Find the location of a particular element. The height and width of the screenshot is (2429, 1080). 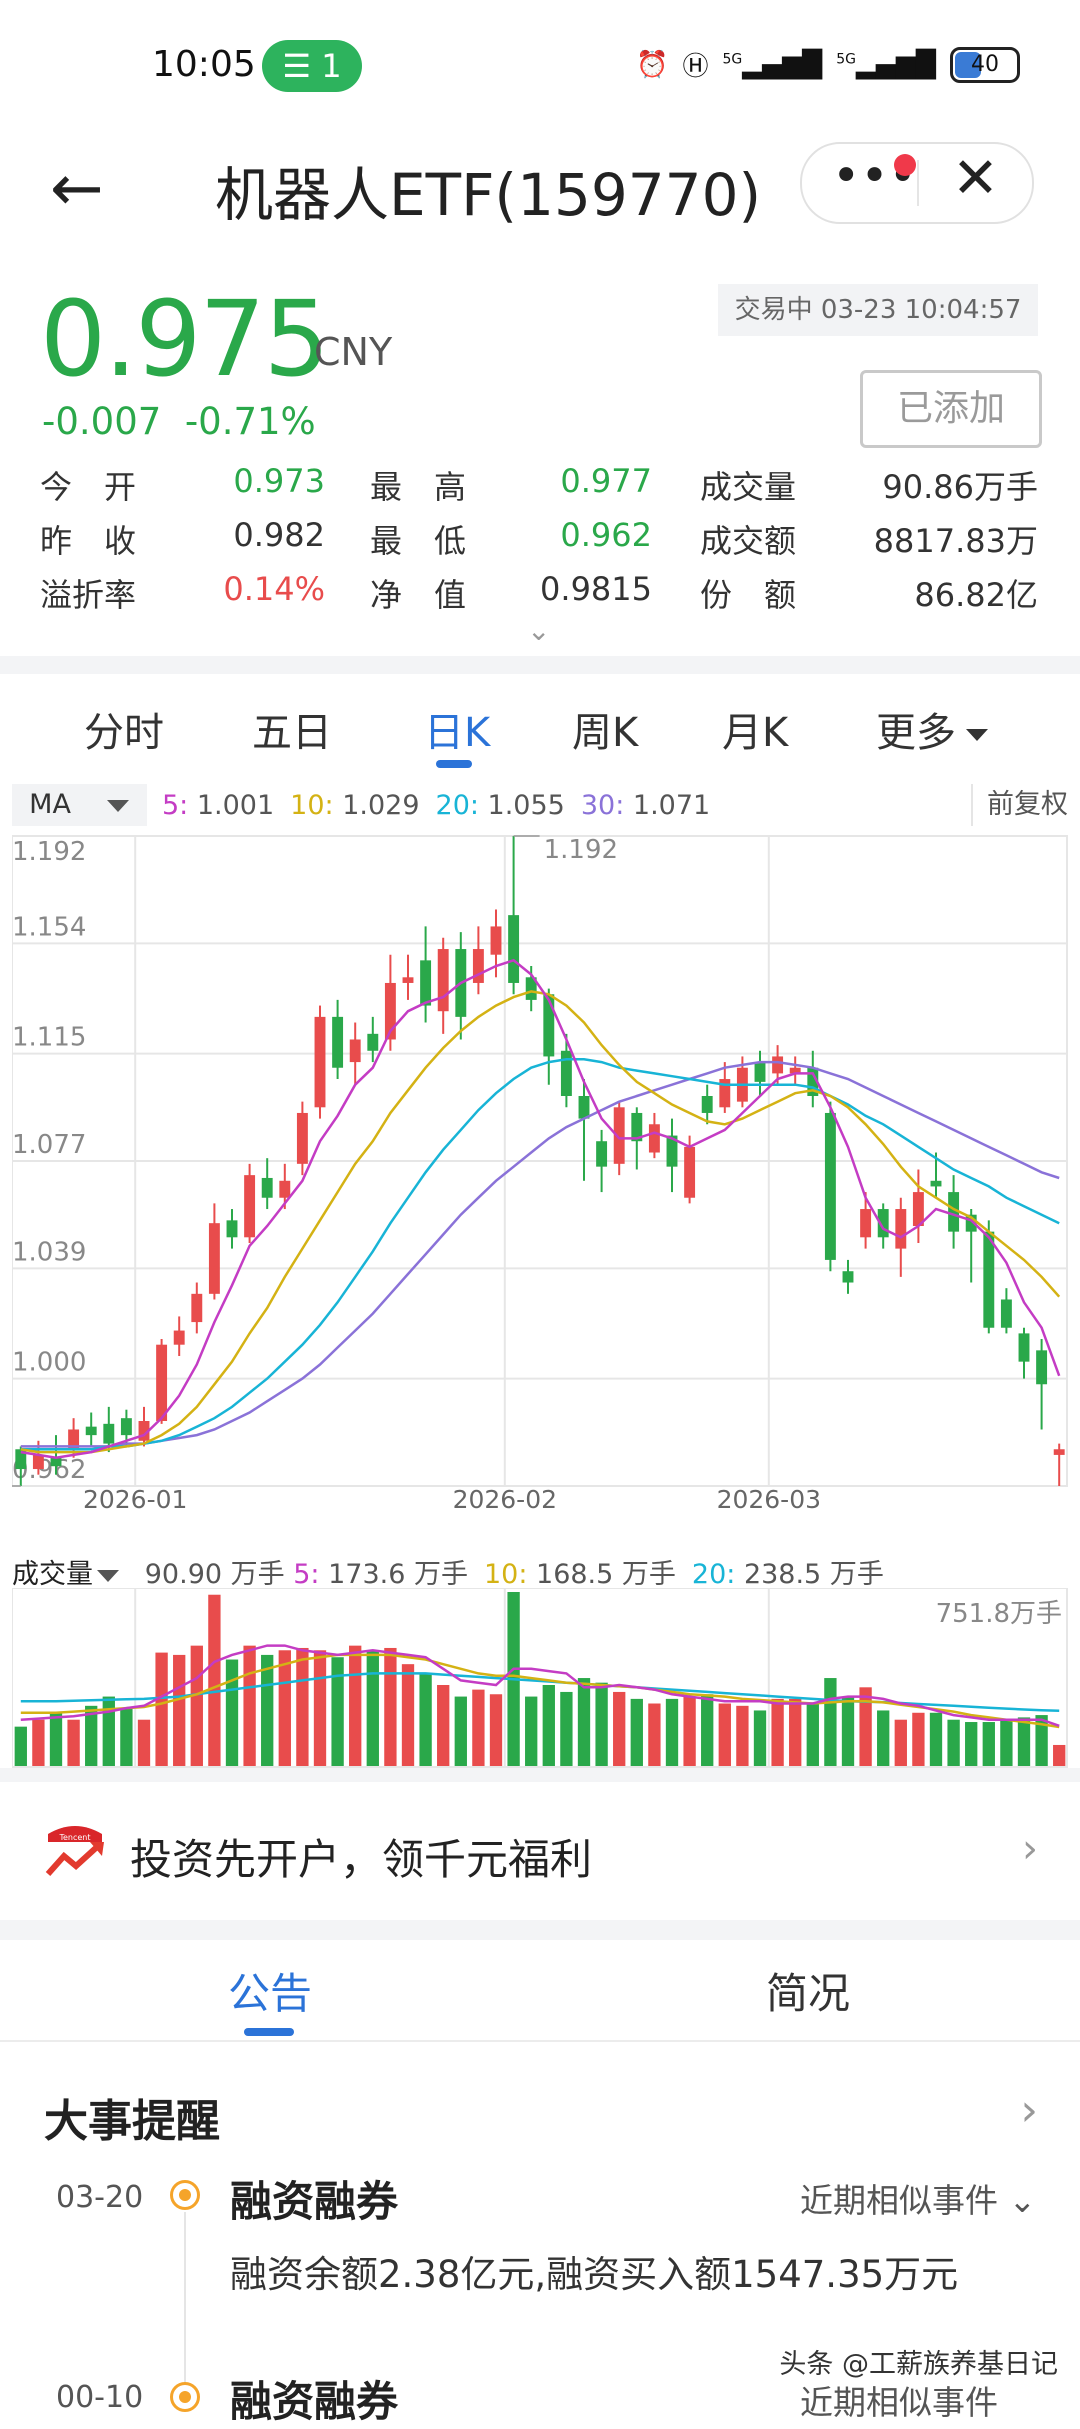

stat-label: 最 高 is located at coordinates (418, 487).